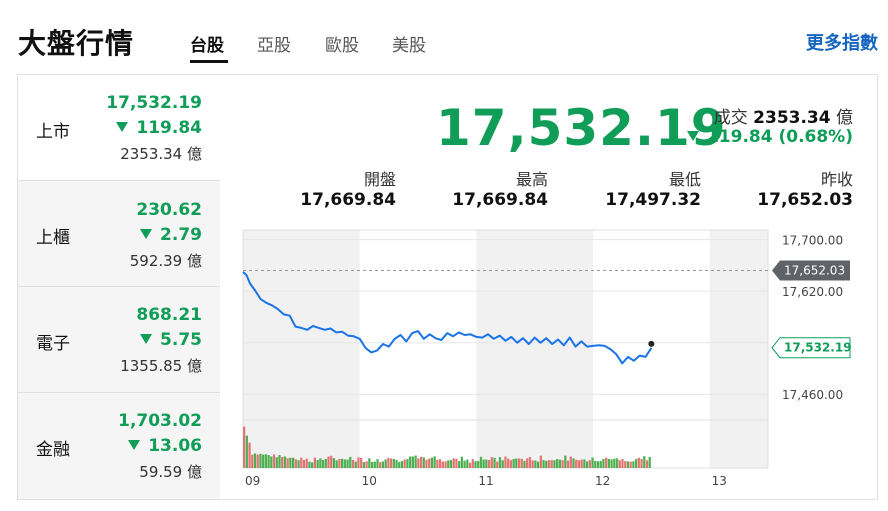  Describe the element at coordinates (581, 128) in the screenshot. I see `current-price: 17,532.19` at that location.